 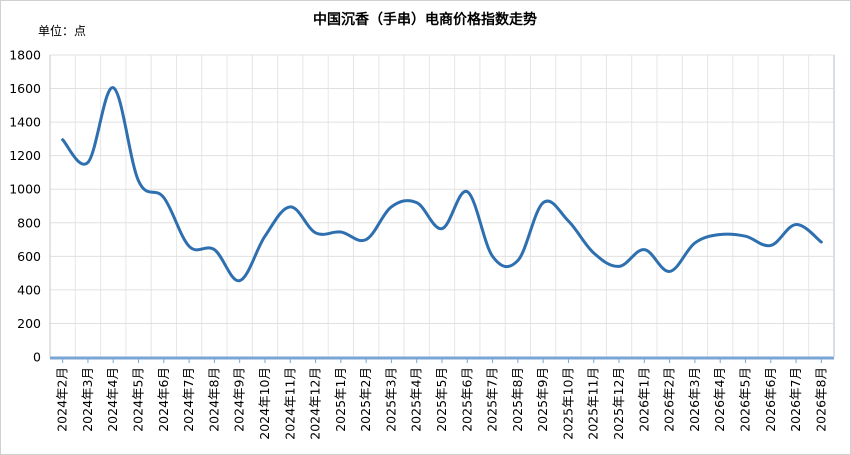 What do you see at coordinates (669, 399) in the screenshot?
I see `x-tick-label: 2026年2月` at bounding box center [669, 399].